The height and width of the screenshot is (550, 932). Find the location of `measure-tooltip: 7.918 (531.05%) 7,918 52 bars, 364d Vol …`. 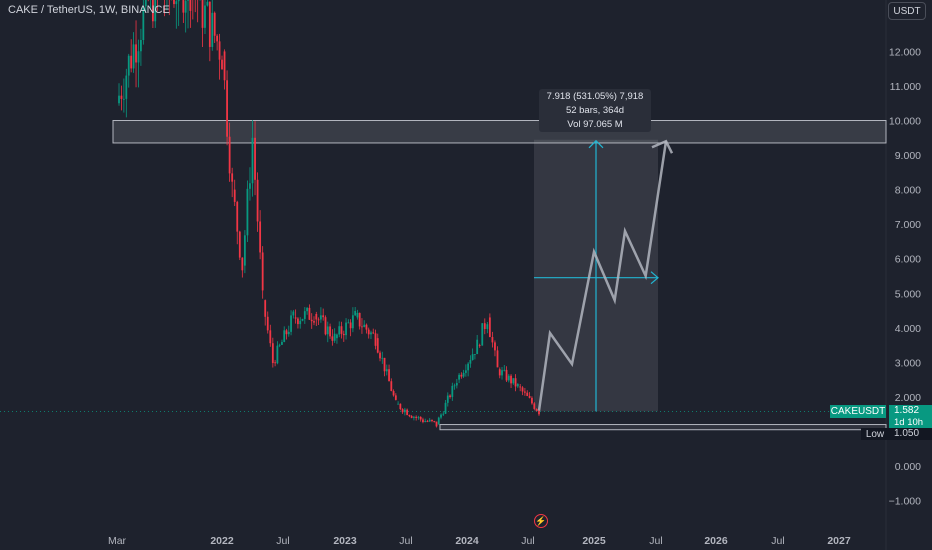

measure-tooltip: 7.918 (531.05%) 7,918 52 bars, 364d Vol … is located at coordinates (595, 110).